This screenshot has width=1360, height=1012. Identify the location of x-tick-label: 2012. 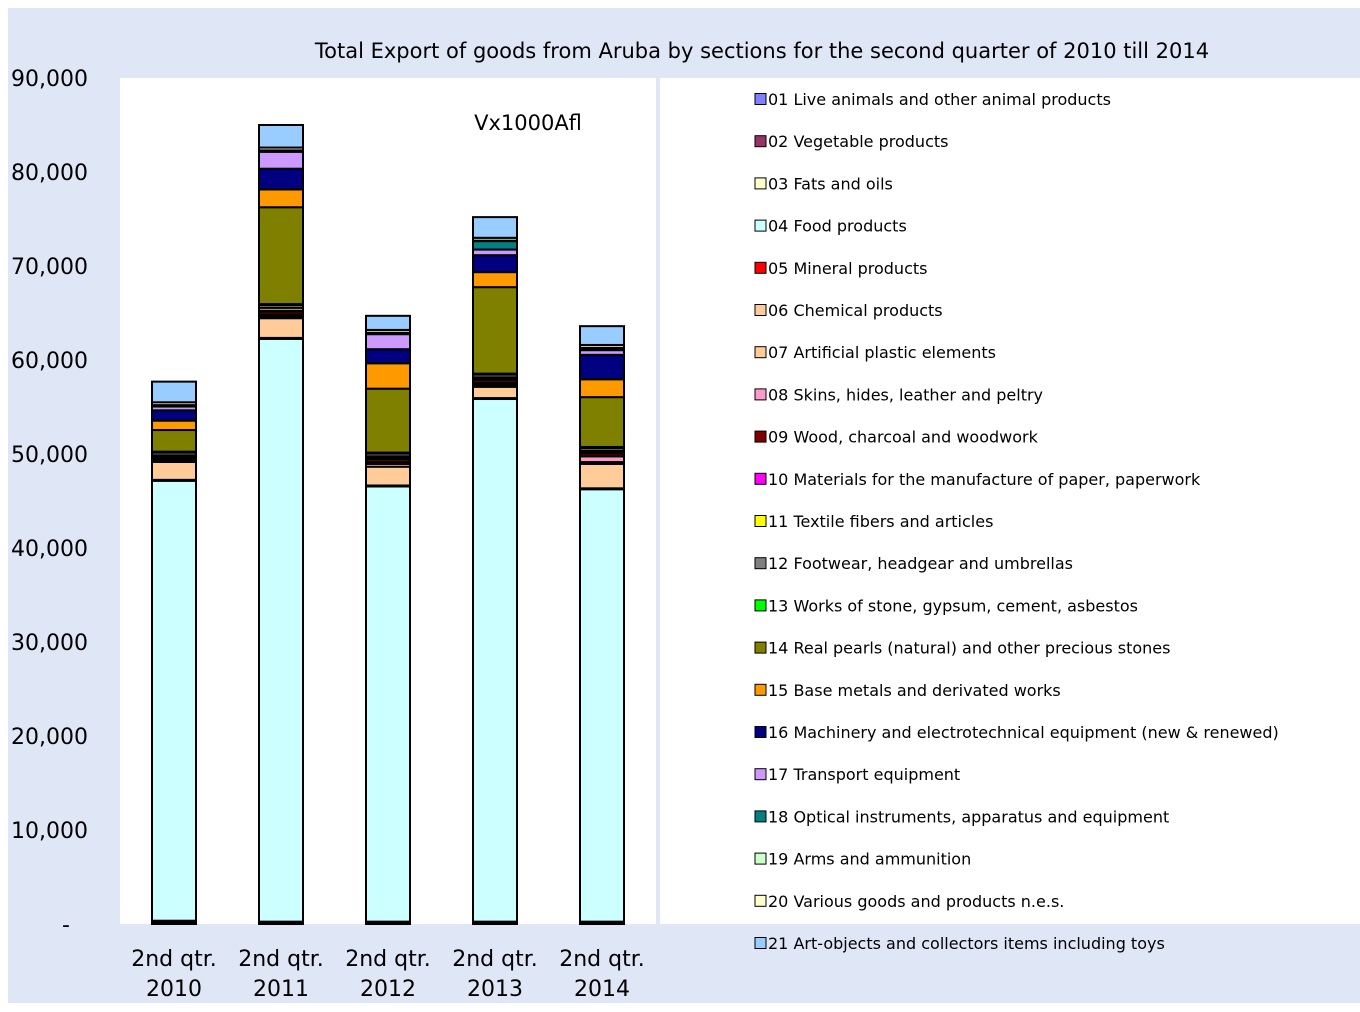
(388, 989).